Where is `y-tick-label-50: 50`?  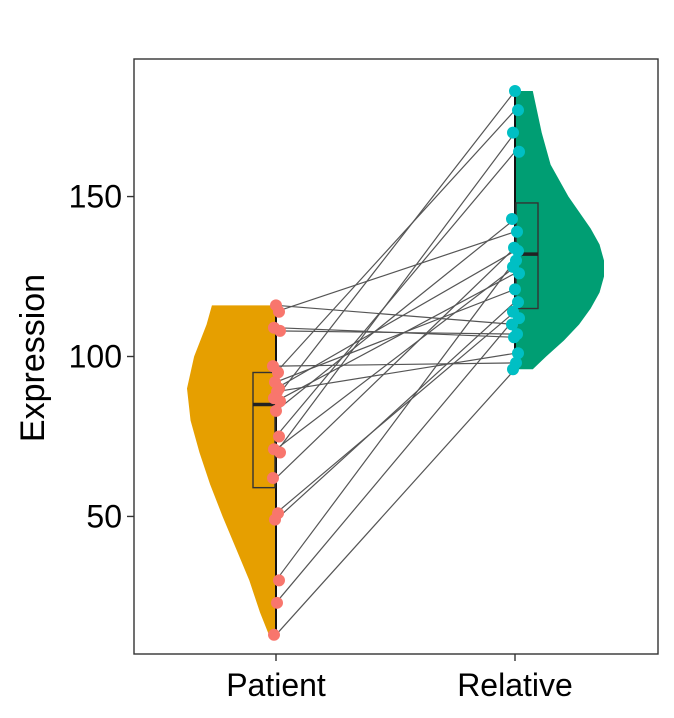 y-tick-label-50: 50 is located at coordinates (104, 516).